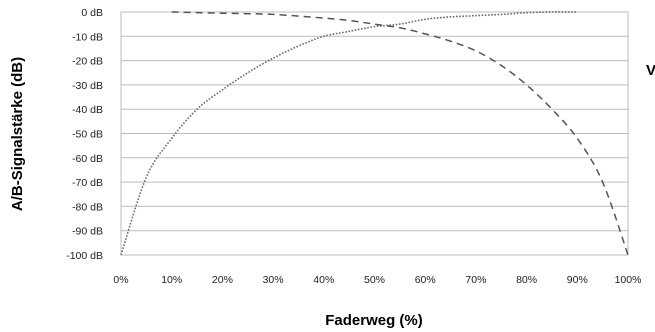  Describe the element at coordinates (87, 110) in the screenshot. I see `y-tick-label: -40 dB` at that location.